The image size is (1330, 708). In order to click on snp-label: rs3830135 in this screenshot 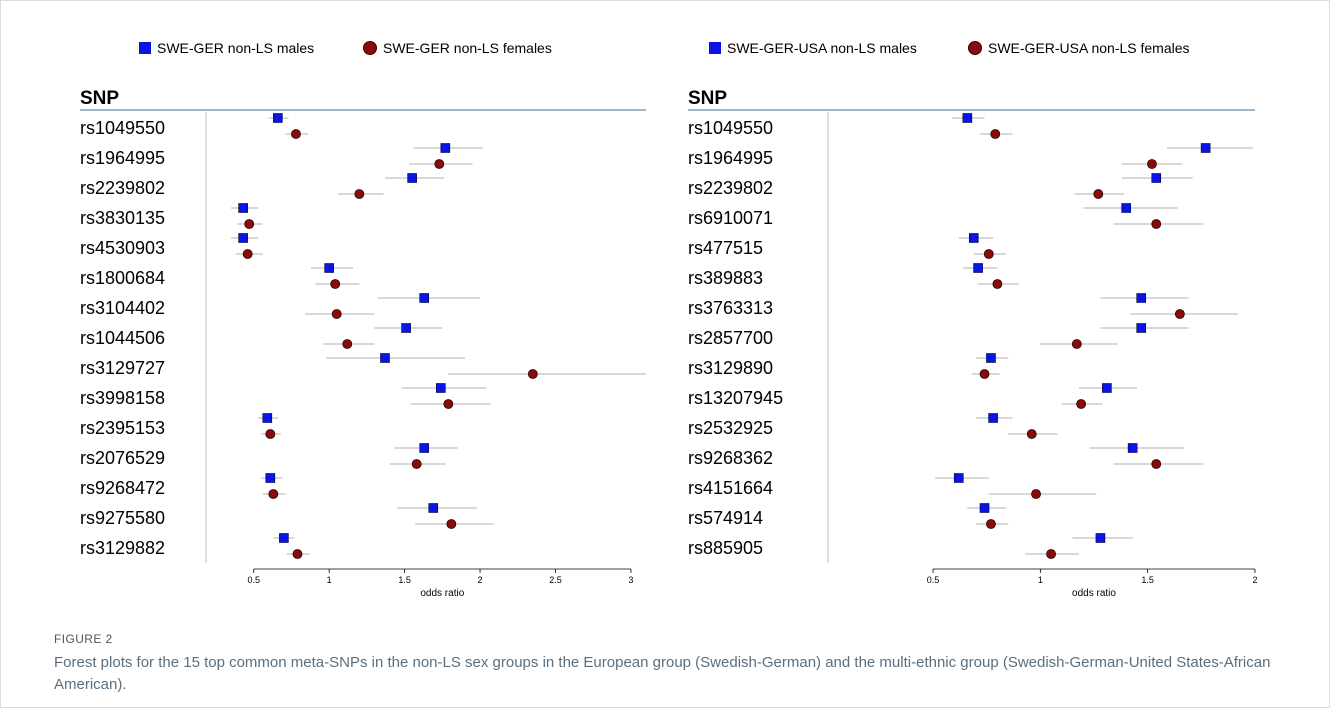, I will do `click(122, 218)`.